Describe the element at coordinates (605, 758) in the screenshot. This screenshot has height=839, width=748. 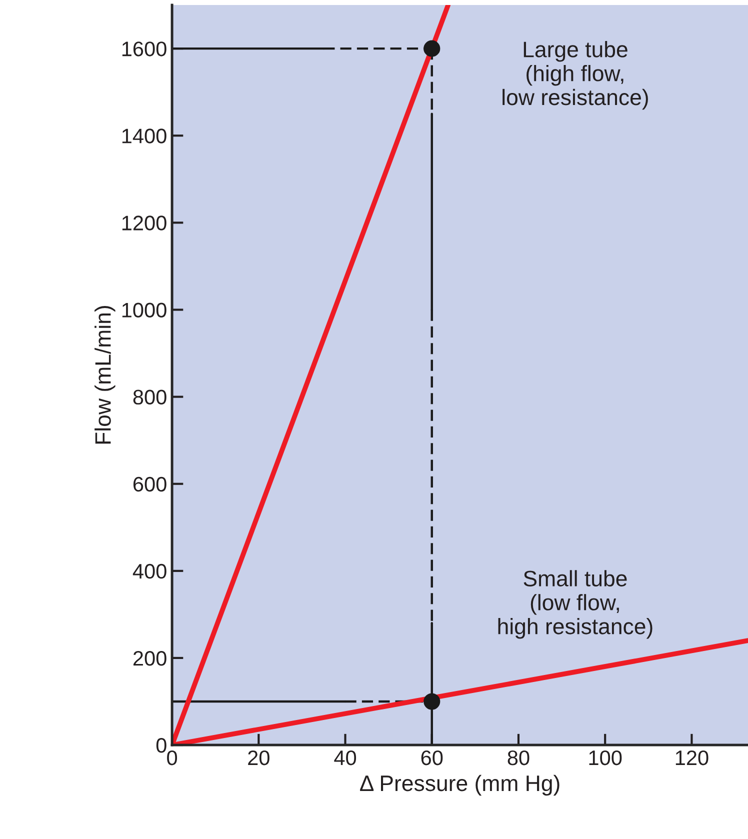
I see `x-tick-label: 100` at that location.